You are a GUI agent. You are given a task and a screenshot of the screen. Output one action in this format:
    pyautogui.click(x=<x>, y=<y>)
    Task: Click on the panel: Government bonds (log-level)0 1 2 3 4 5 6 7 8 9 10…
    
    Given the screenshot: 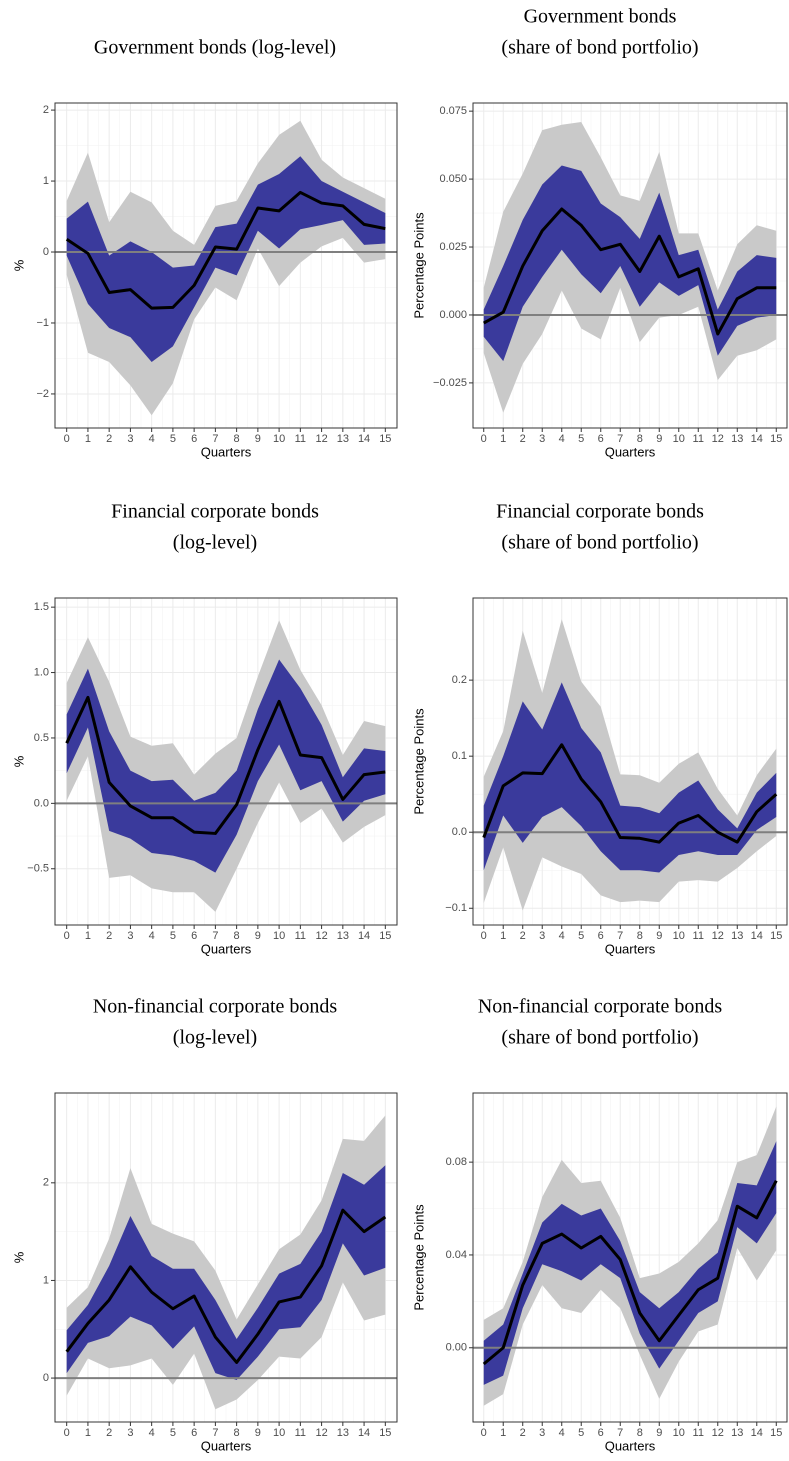 What is the action you would take?
    pyautogui.click(x=204, y=248)
    